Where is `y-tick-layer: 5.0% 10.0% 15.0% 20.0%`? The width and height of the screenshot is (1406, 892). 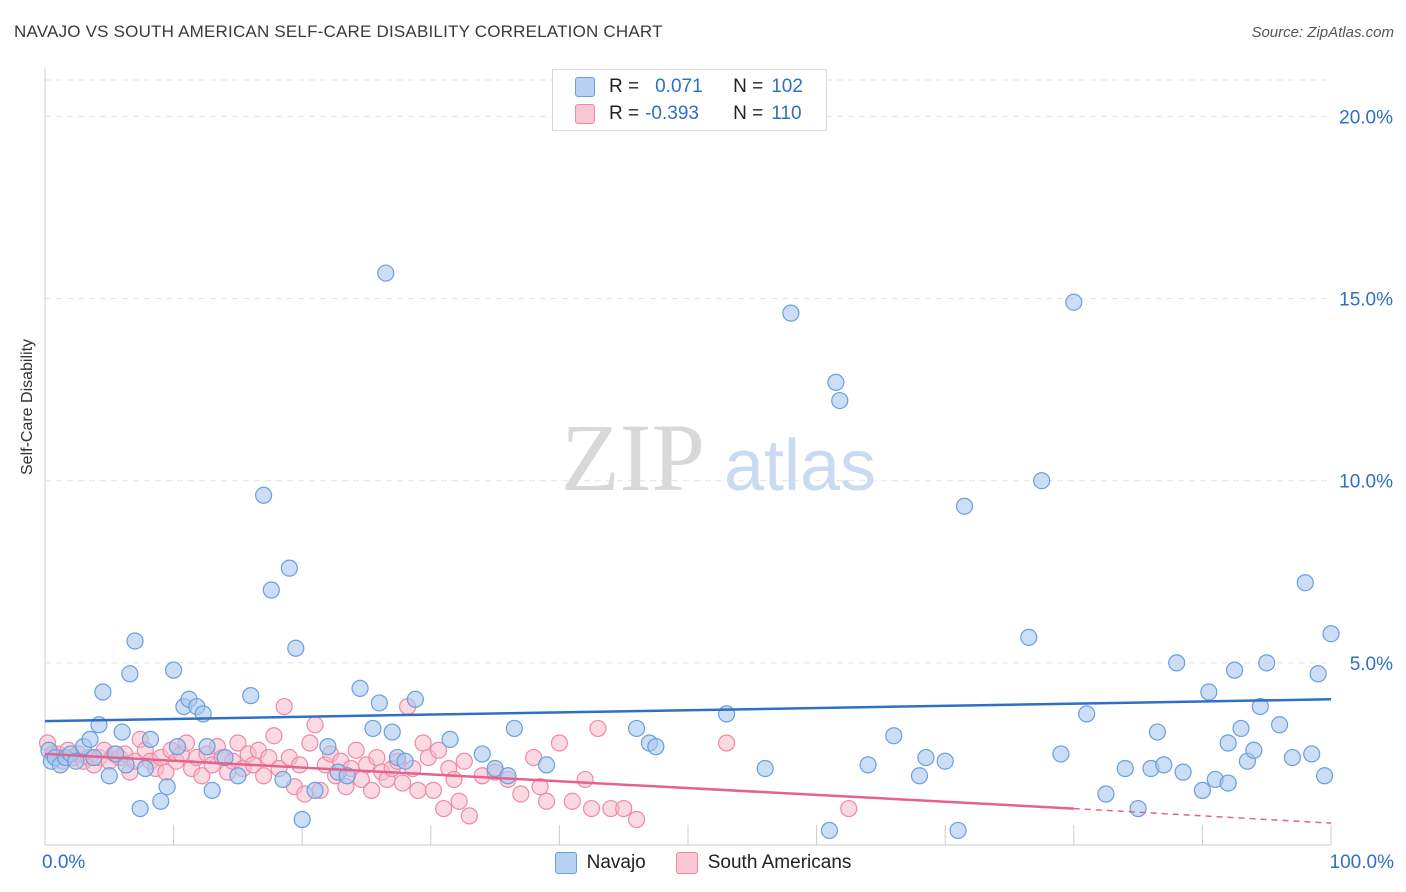 y-tick-layer: 5.0% 10.0% 15.0% 20.0% is located at coordinates (1366, 390).